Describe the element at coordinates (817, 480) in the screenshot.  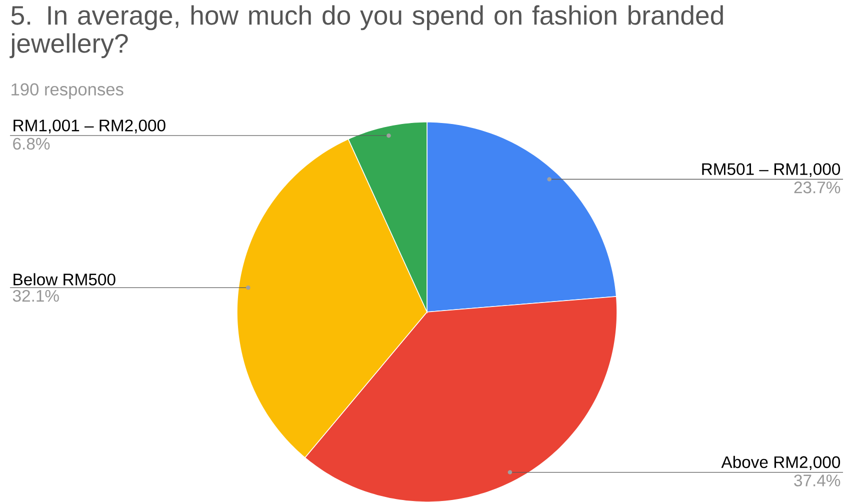
I see `data-label: 37.4%` at that location.